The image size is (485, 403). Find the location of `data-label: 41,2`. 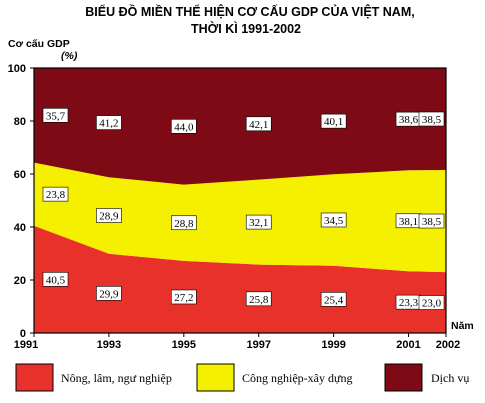

data-label: 41,2 is located at coordinates (108, 124).